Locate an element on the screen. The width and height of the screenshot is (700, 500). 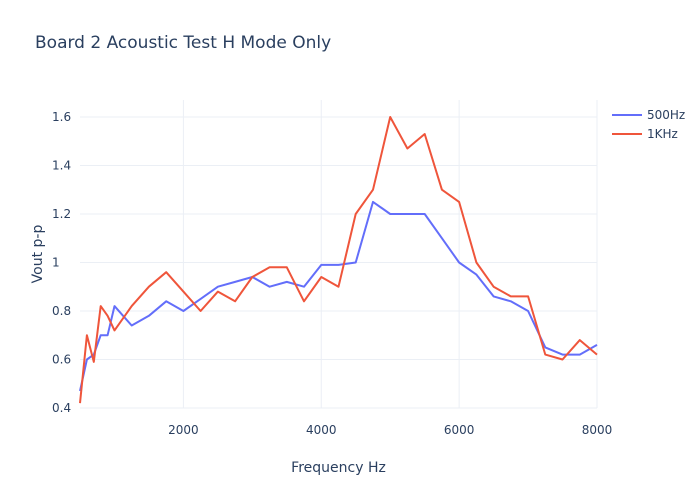
y-tick-label: 1.4 is located at coordinates (61, 165).